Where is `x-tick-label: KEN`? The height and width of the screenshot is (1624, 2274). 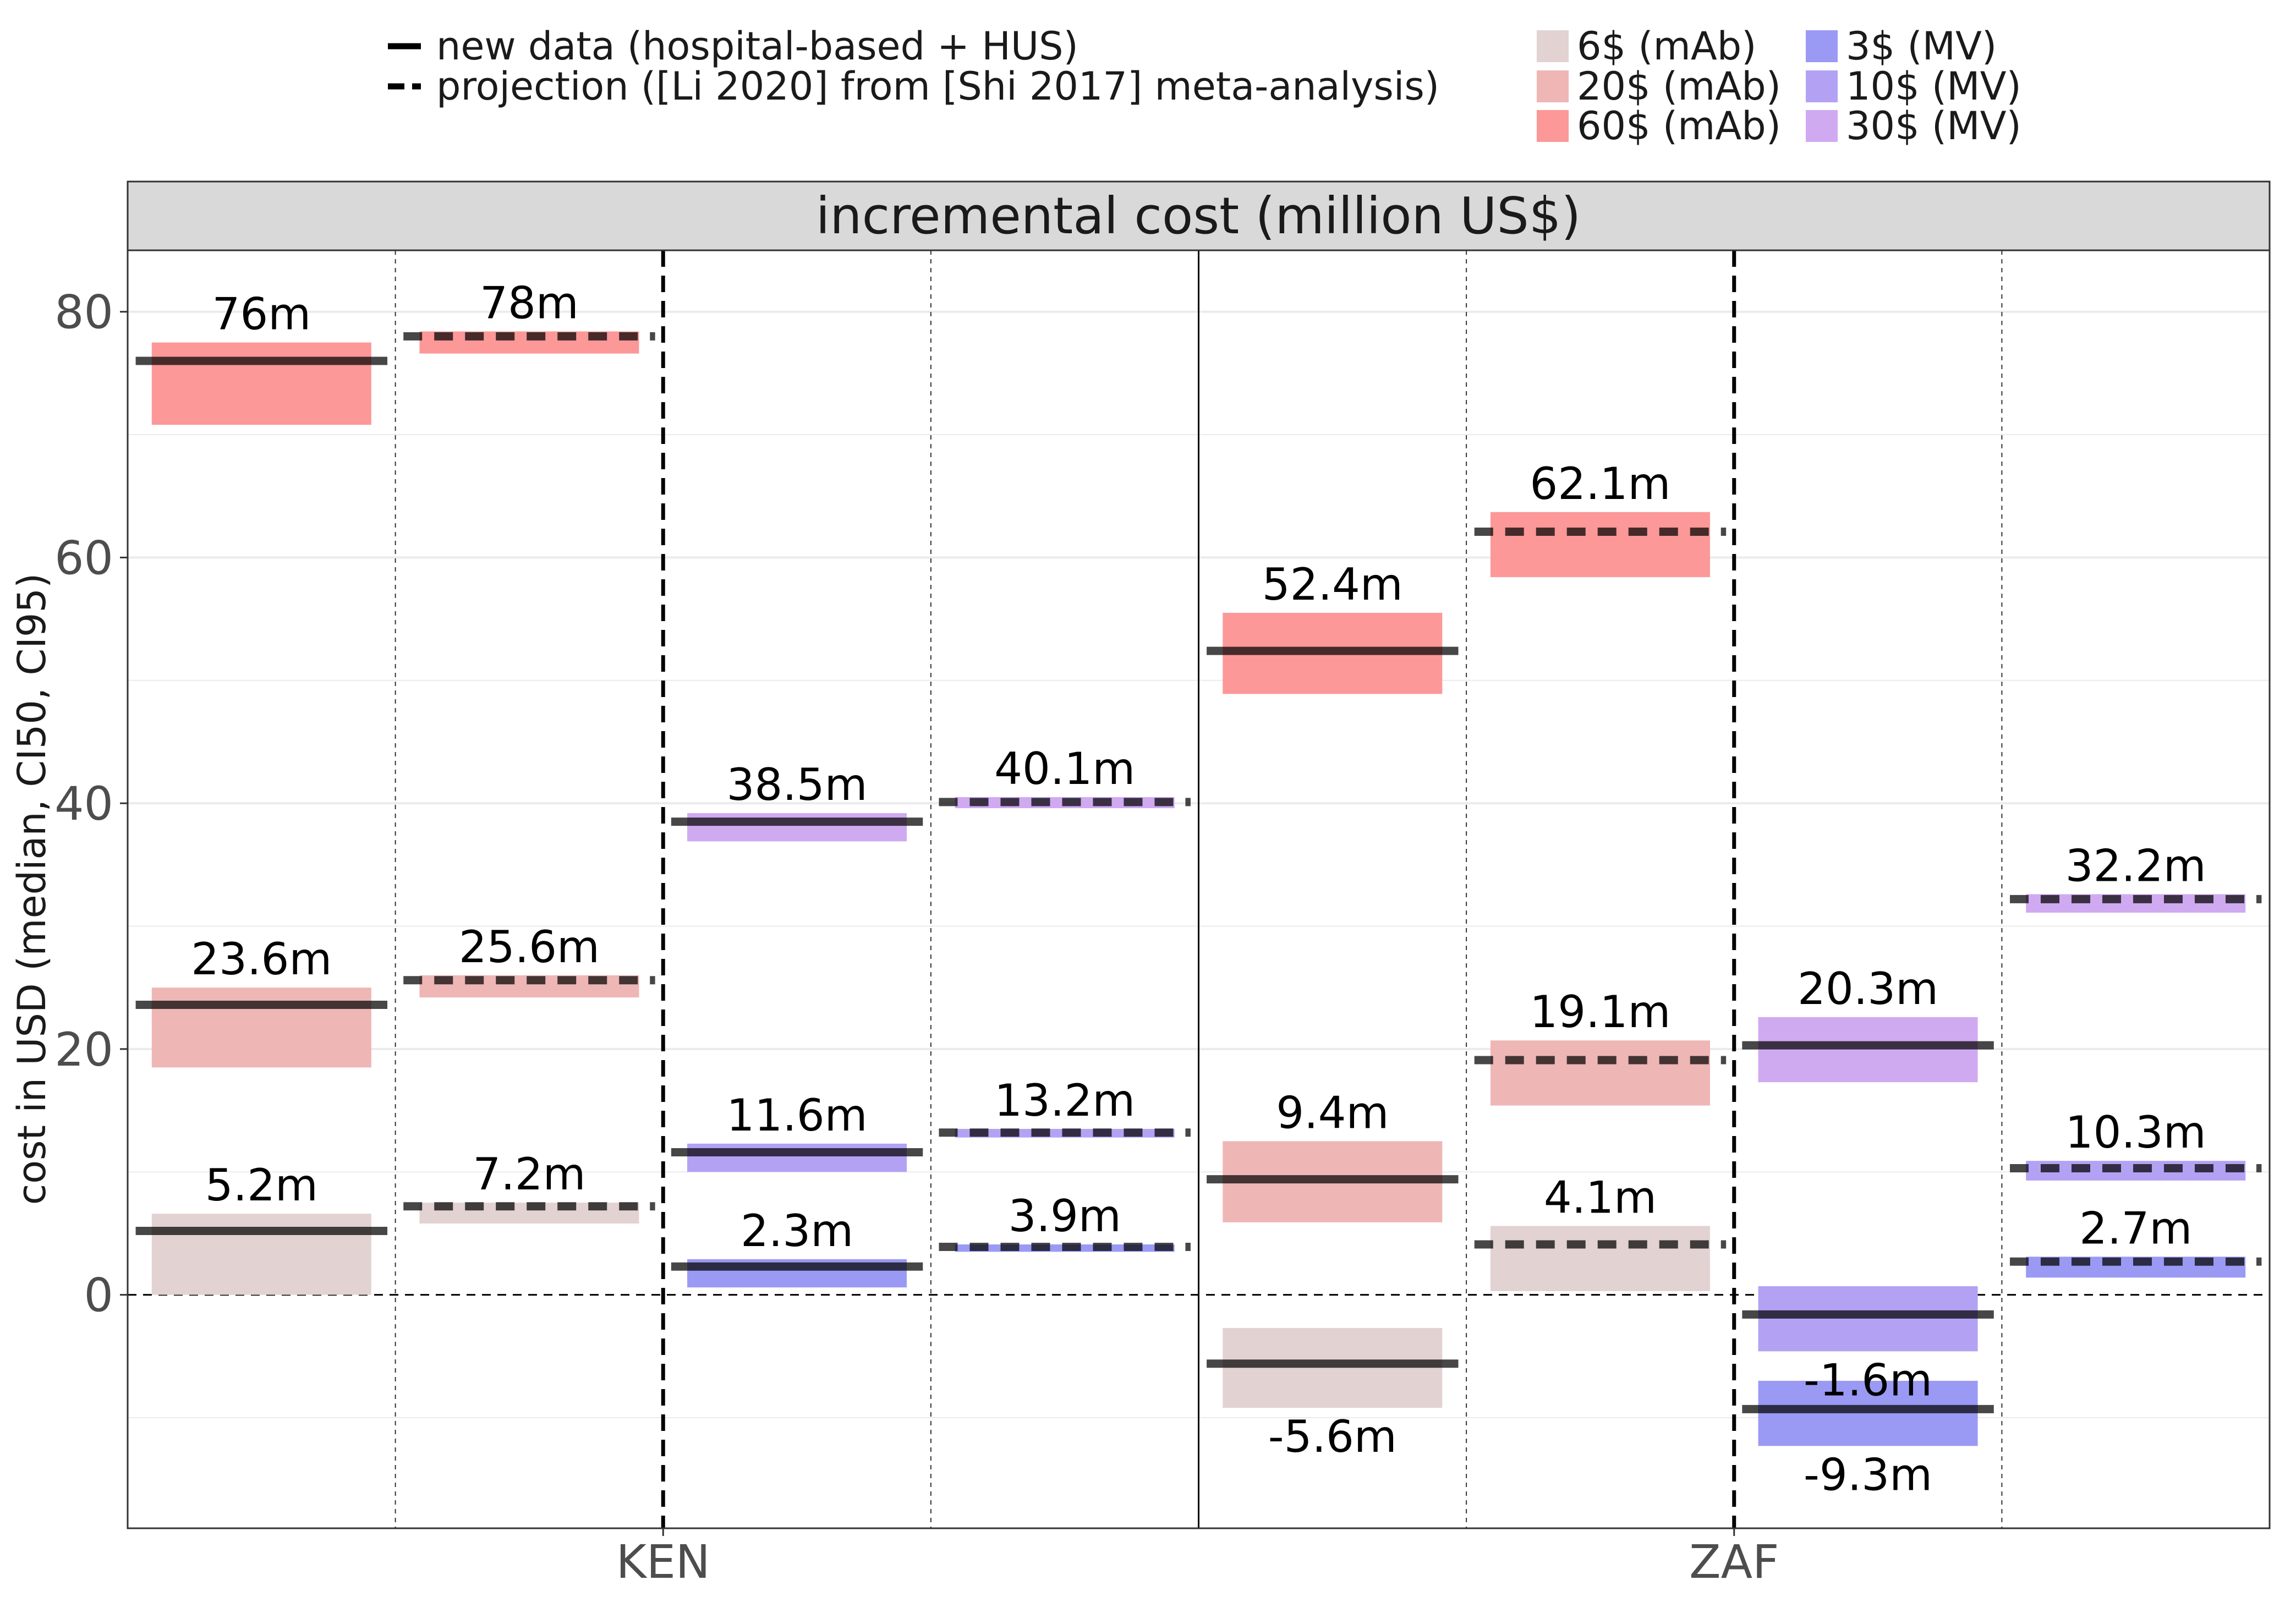
x-tick-label: KEN is located at coordinates (663, 1562).